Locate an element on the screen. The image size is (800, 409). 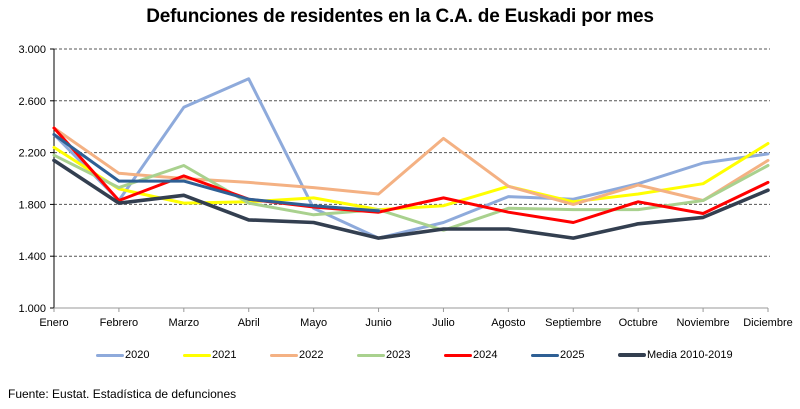
x-tick-label: Enero is located at coordinates (53, 323).